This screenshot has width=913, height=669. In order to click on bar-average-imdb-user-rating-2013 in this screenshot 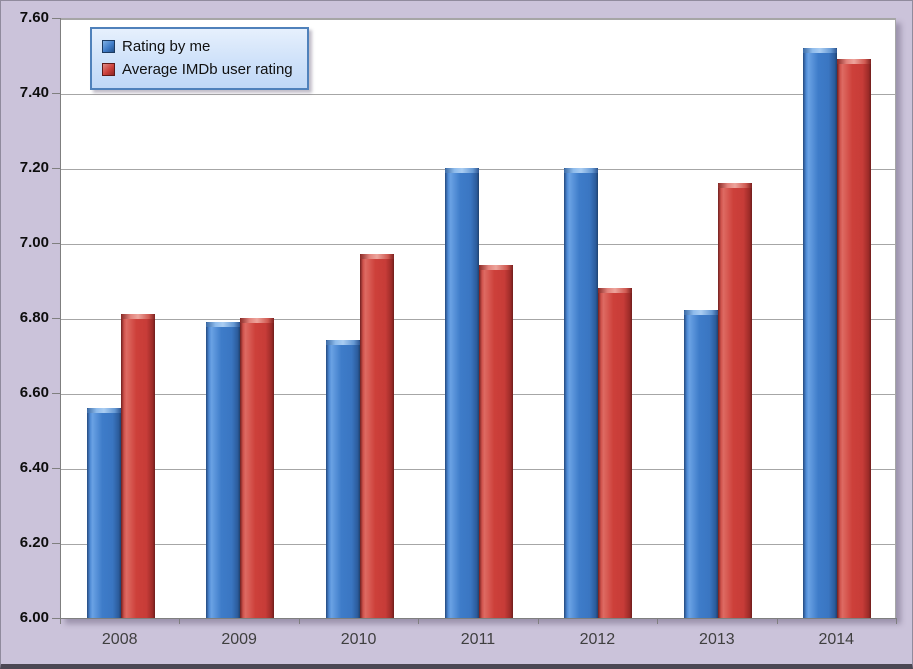, I will do `click(734, 400)`.